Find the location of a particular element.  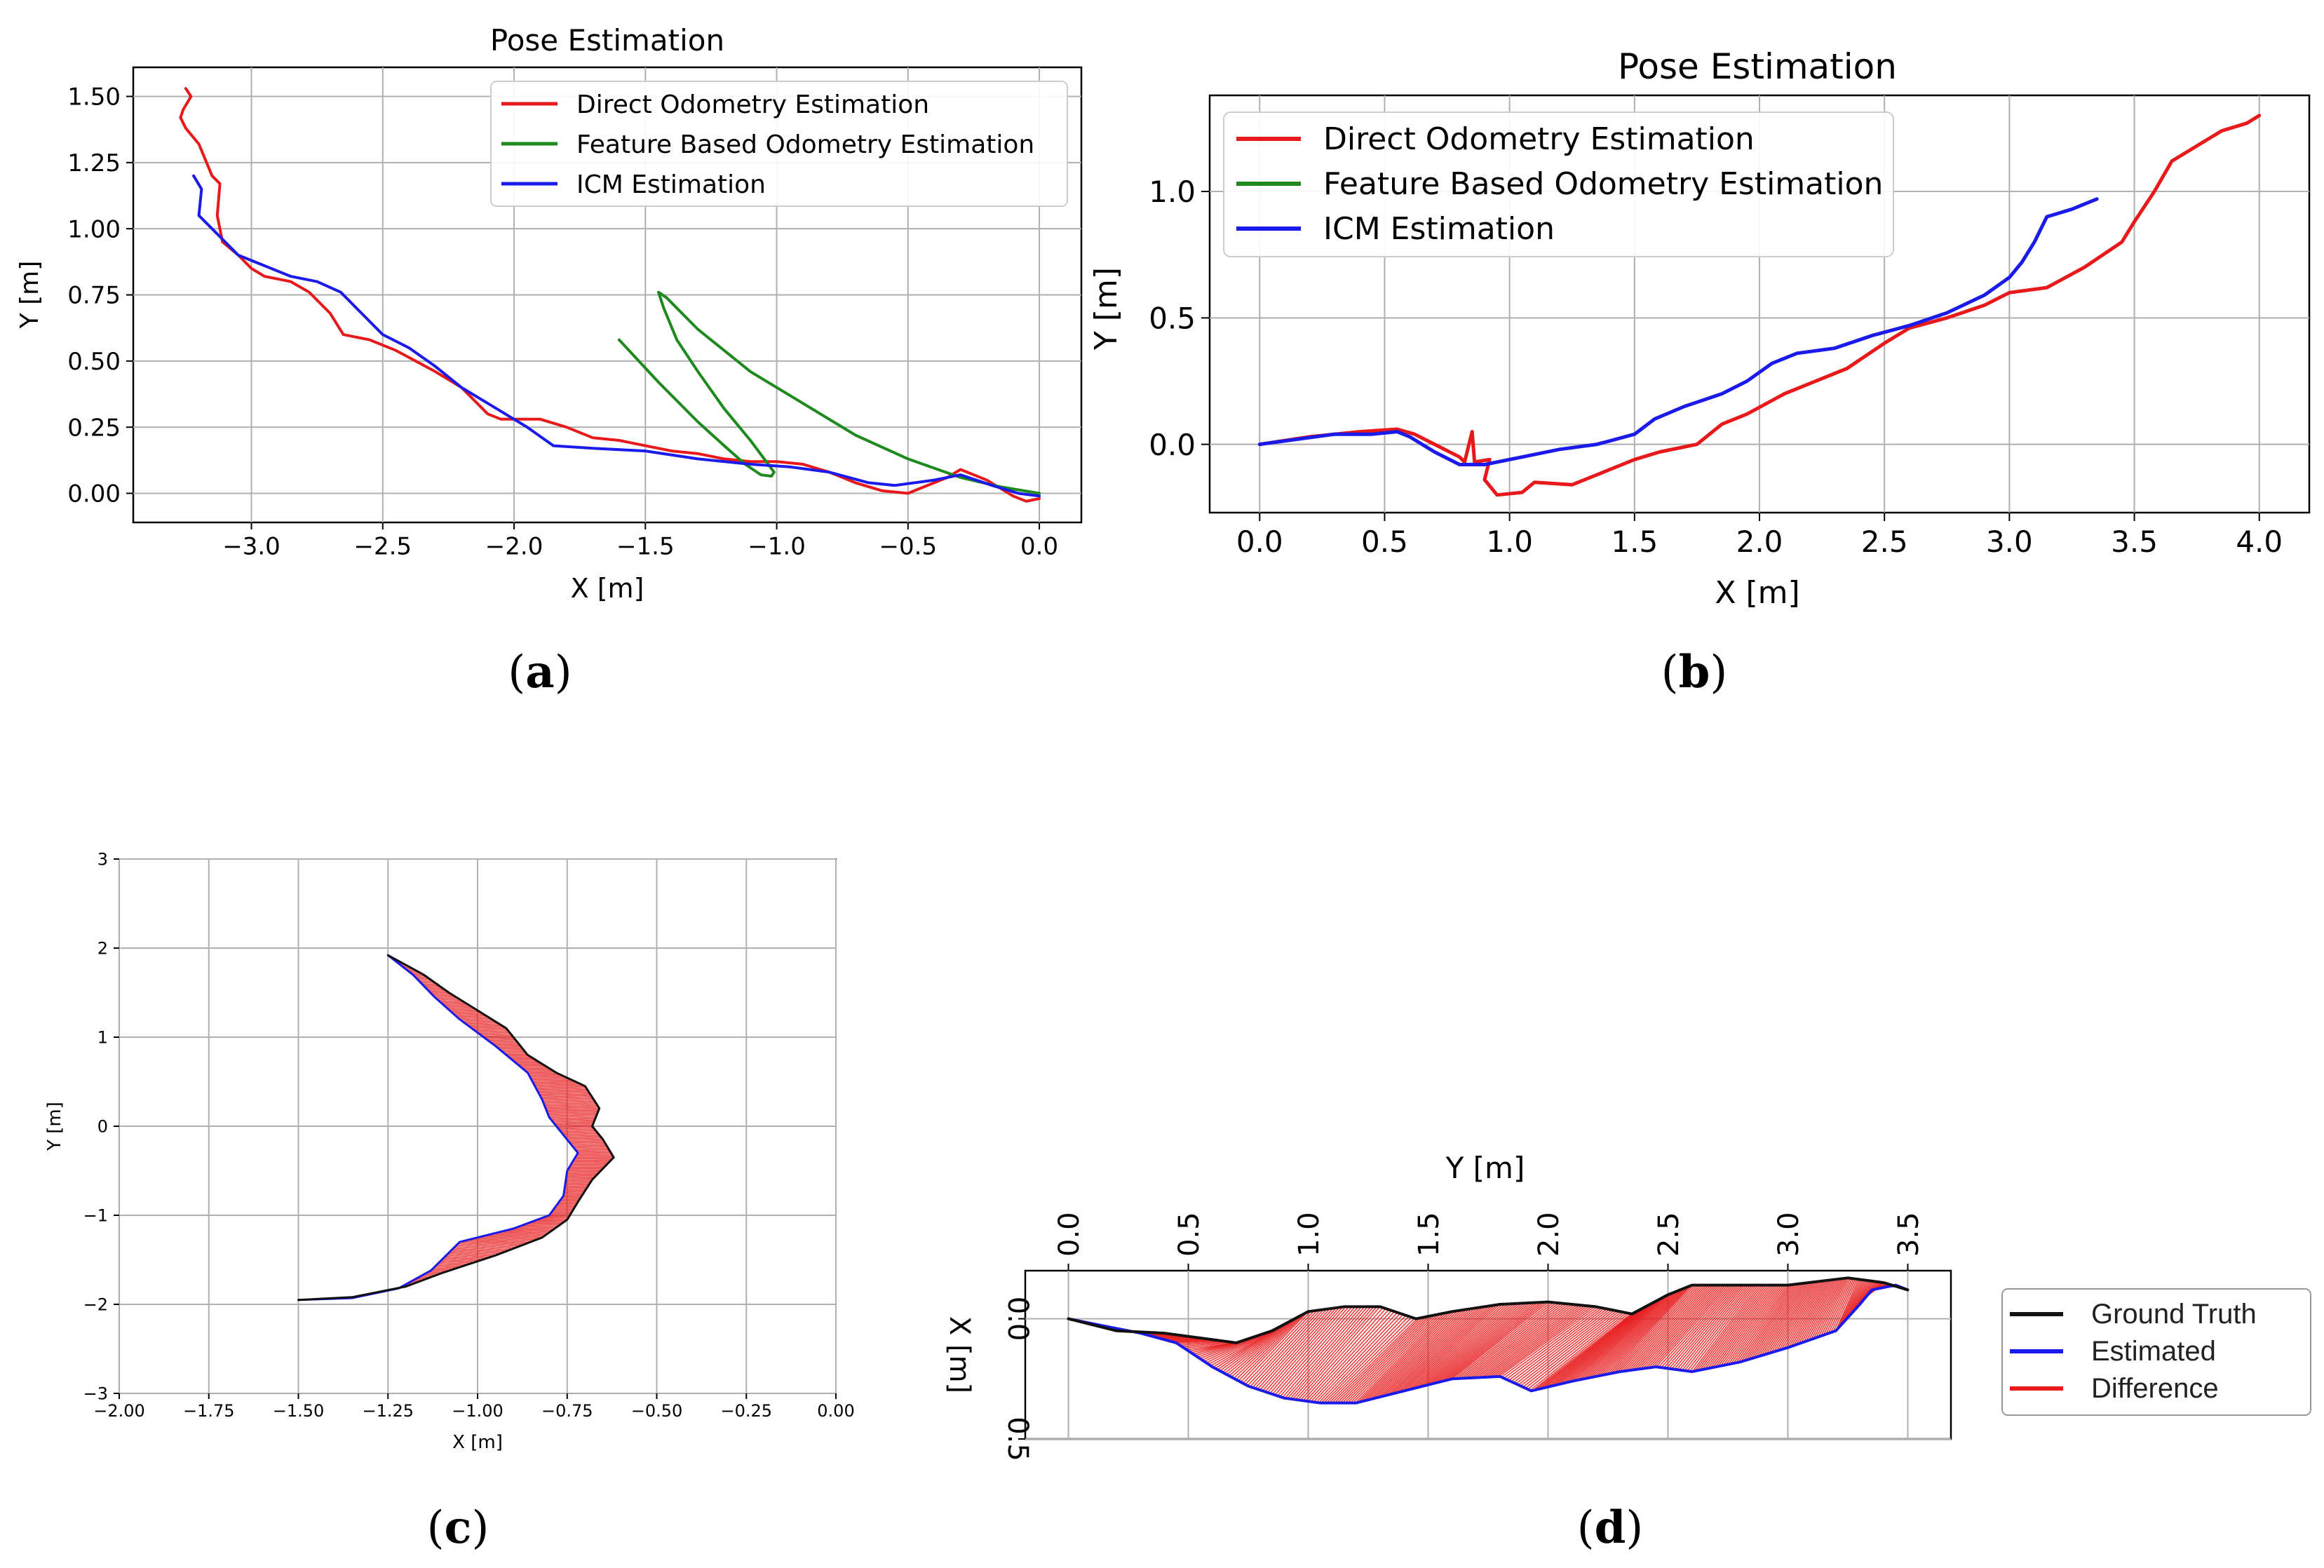

panel-c-xtick-label: −0.50 is located at coordinates (657, 1411).